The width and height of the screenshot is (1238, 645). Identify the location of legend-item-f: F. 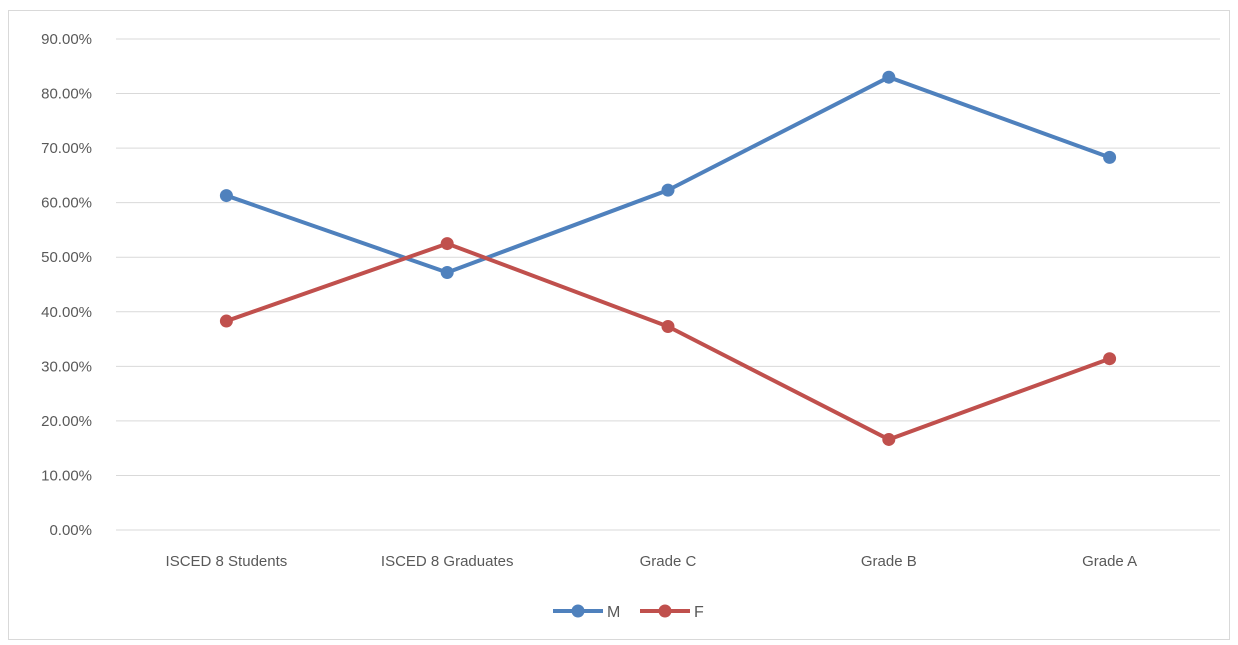
(672, 612).